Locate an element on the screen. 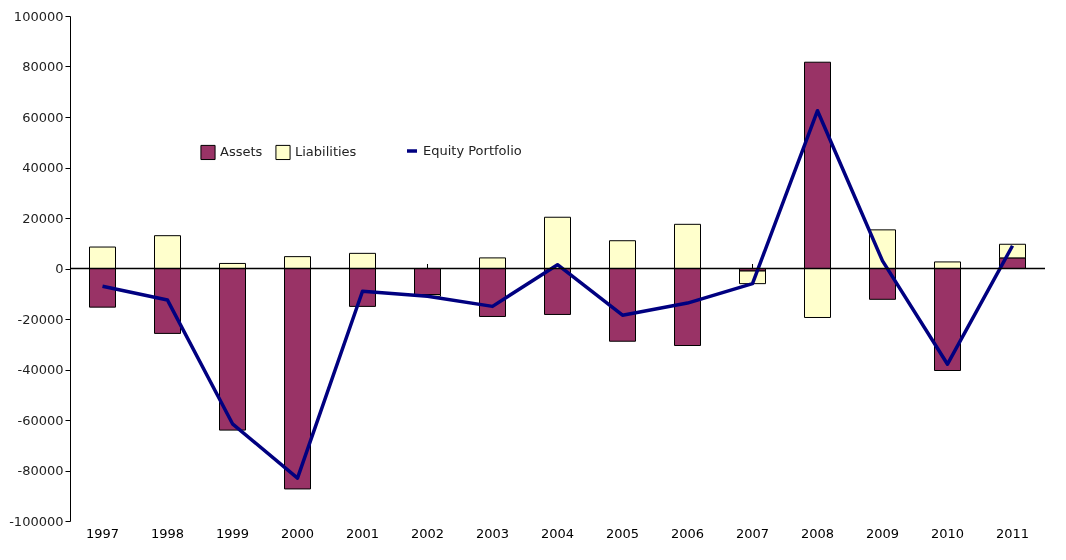  legend-label: Assets is located at coordinates (241, 152).